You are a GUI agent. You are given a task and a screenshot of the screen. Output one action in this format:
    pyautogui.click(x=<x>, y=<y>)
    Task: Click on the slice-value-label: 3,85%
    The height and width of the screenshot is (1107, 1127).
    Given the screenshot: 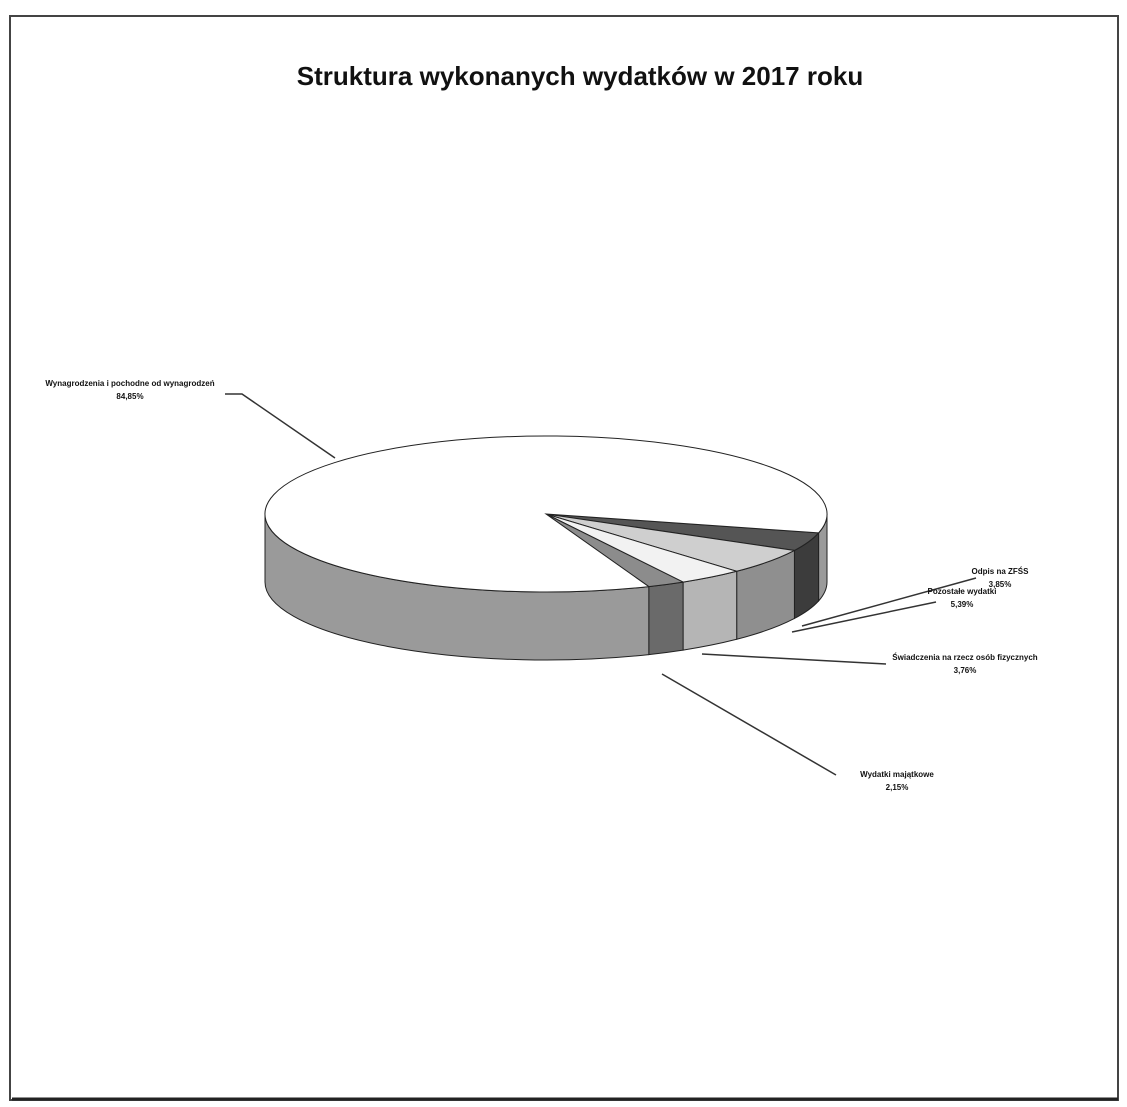 What is the action you would take?
    pyautogui.click(x=1000, y=584)
    